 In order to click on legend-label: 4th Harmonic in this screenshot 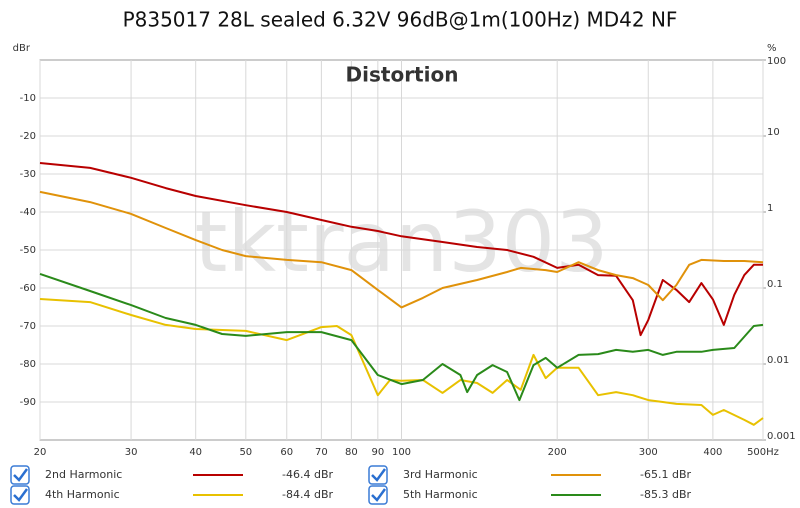, I will do `click(82, 494)`.